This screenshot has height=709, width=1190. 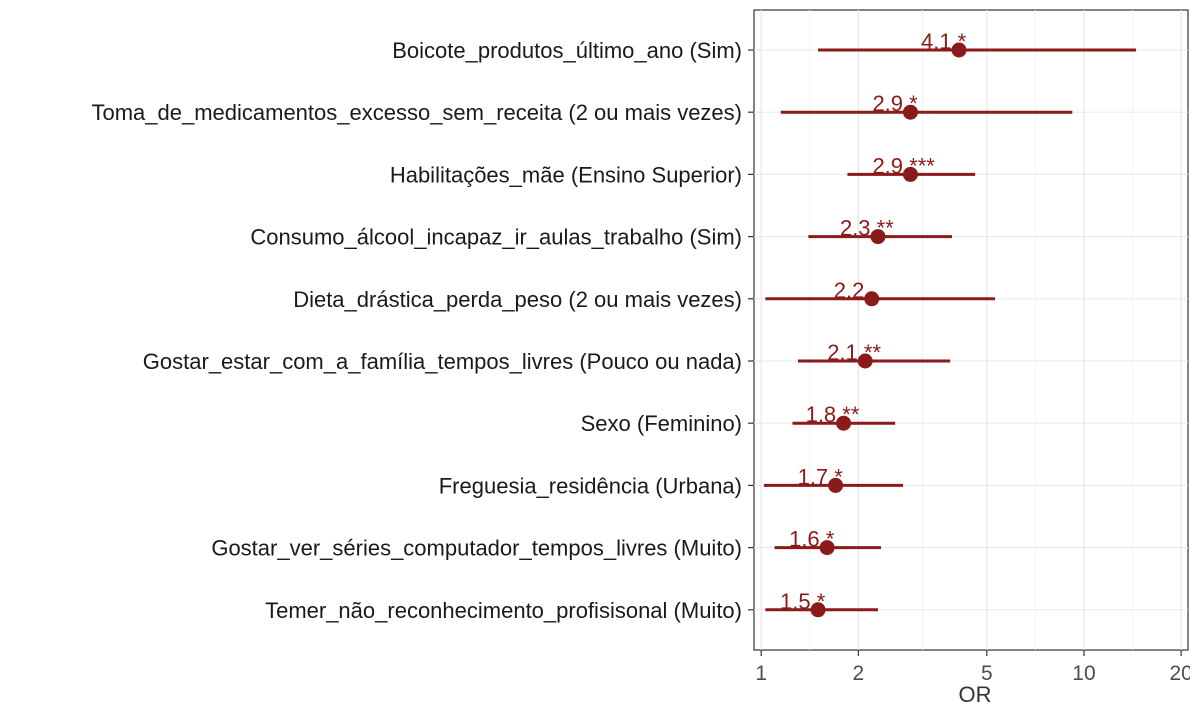 I want to click on category-label: Sexo (Feminino), so click(x=661, y=423).